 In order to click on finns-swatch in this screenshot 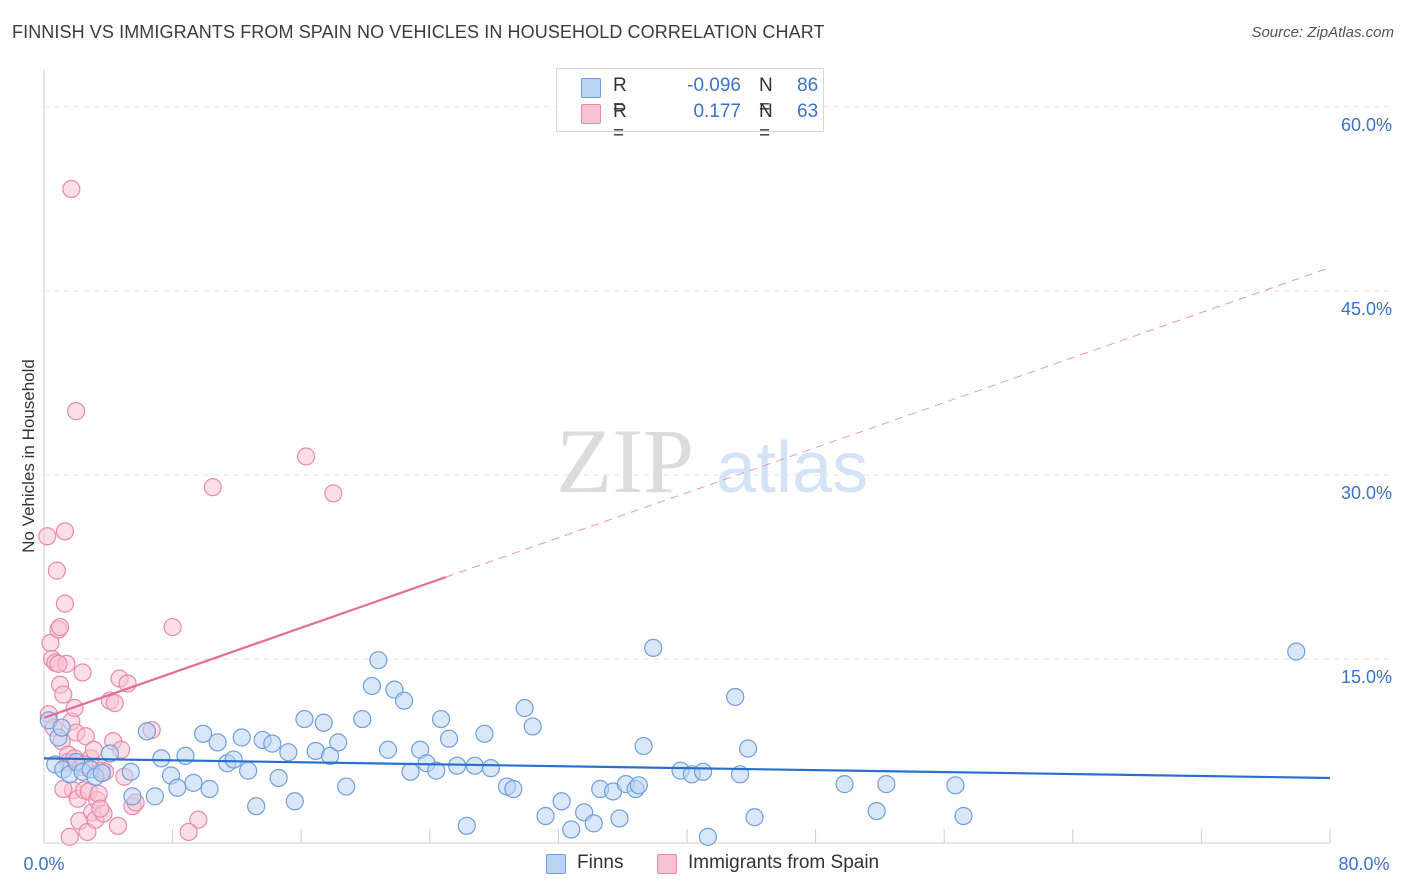, I will do `click(591, 88)`.